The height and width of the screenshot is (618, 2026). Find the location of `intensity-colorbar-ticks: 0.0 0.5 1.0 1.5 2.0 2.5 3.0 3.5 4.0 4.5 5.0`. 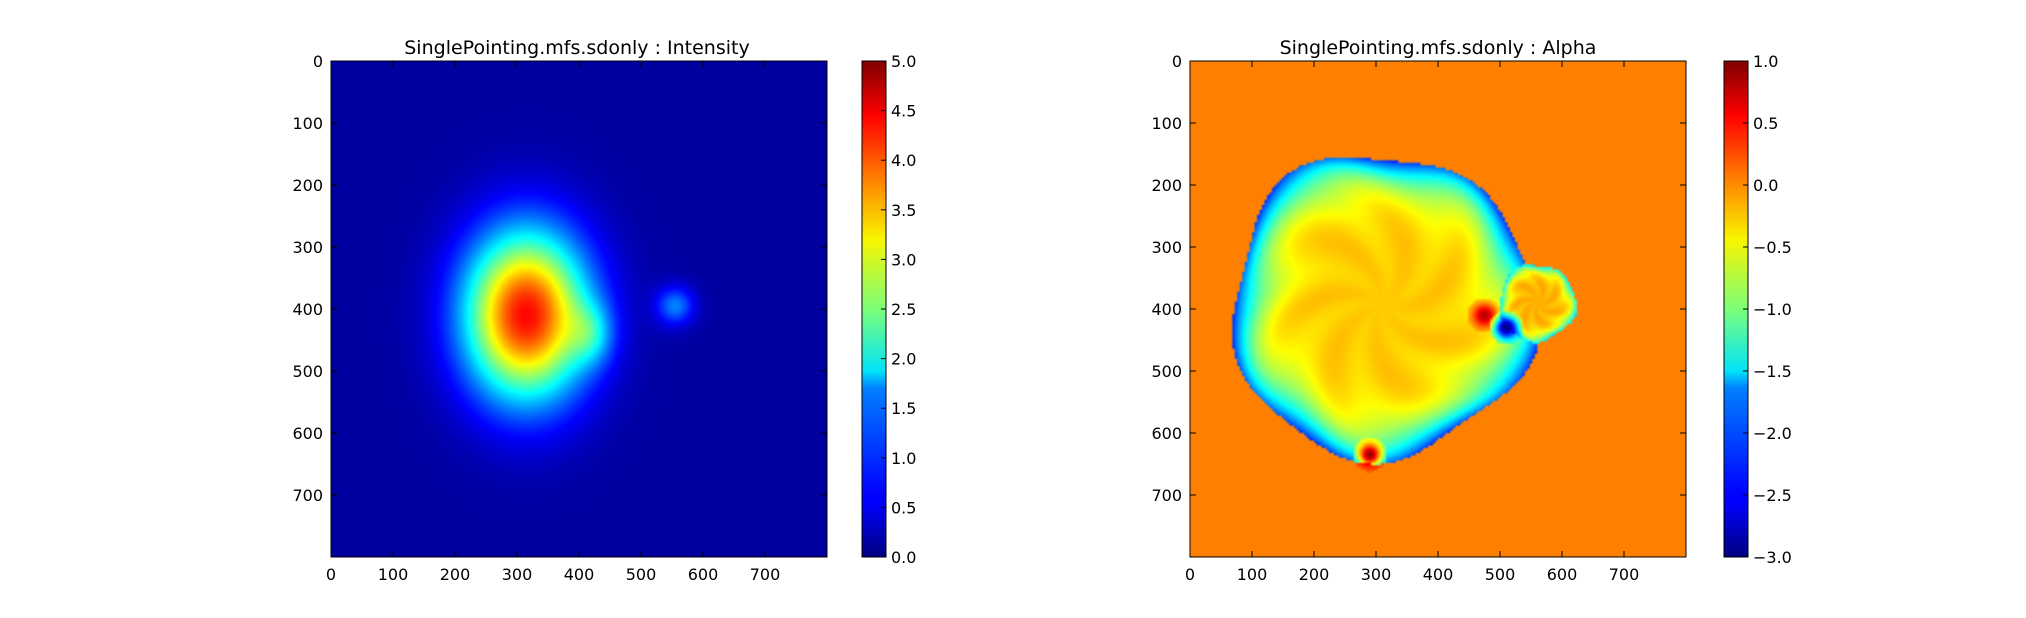

intensity-colorbar-ticks: 0.0 0.5 1.0 1.5 2.0 2.5 3.0 3.5 4.0 4.5 5.0 is located at coordinates (898, 309).